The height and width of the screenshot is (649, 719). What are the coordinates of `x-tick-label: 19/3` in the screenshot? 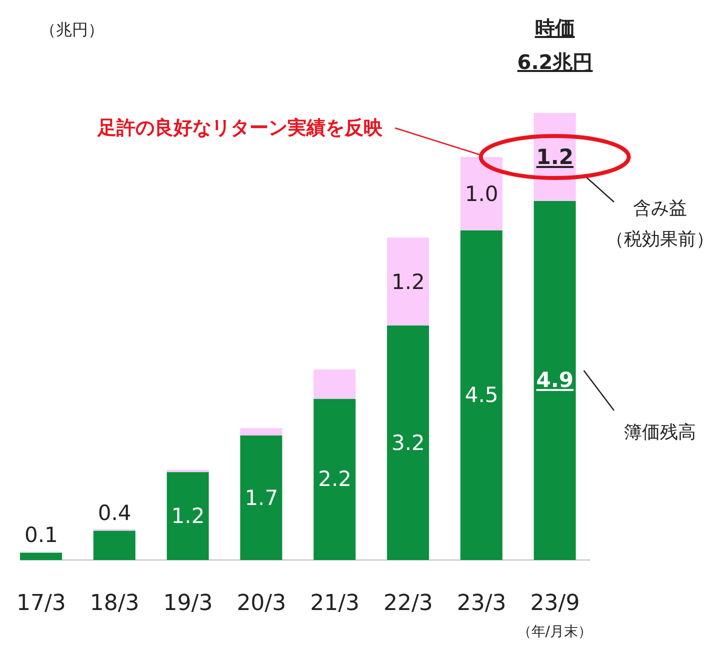 It's located at (188, 603).